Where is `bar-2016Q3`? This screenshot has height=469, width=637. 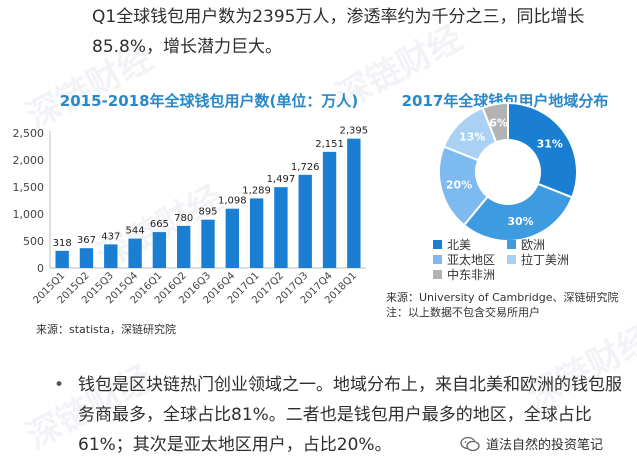
bar-2016Q3 is located at coordinates (208, 243).